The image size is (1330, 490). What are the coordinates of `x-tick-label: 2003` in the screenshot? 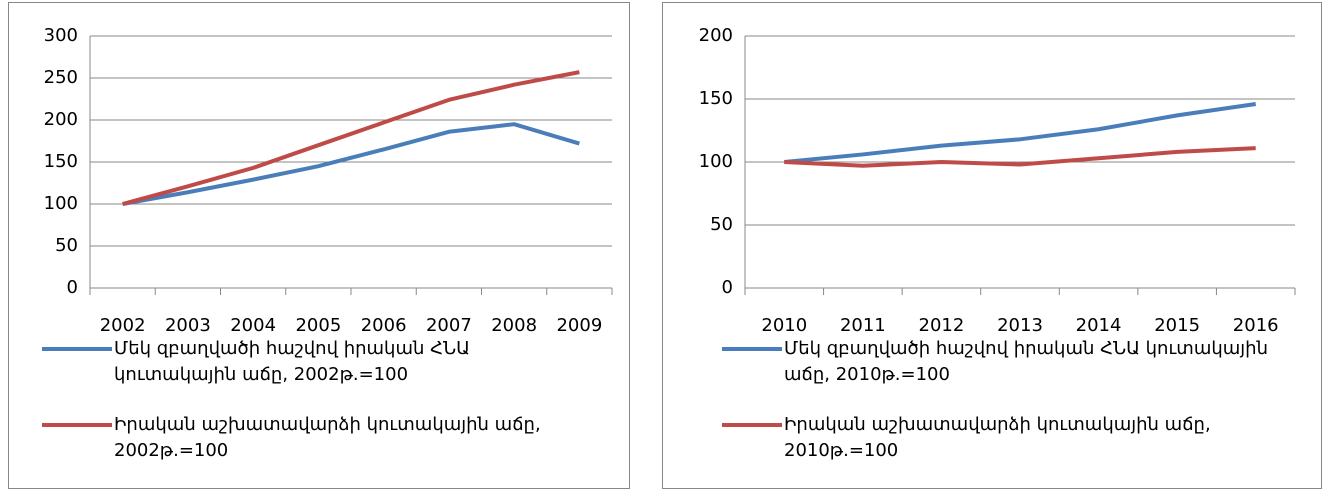 It's located at (188, 325).